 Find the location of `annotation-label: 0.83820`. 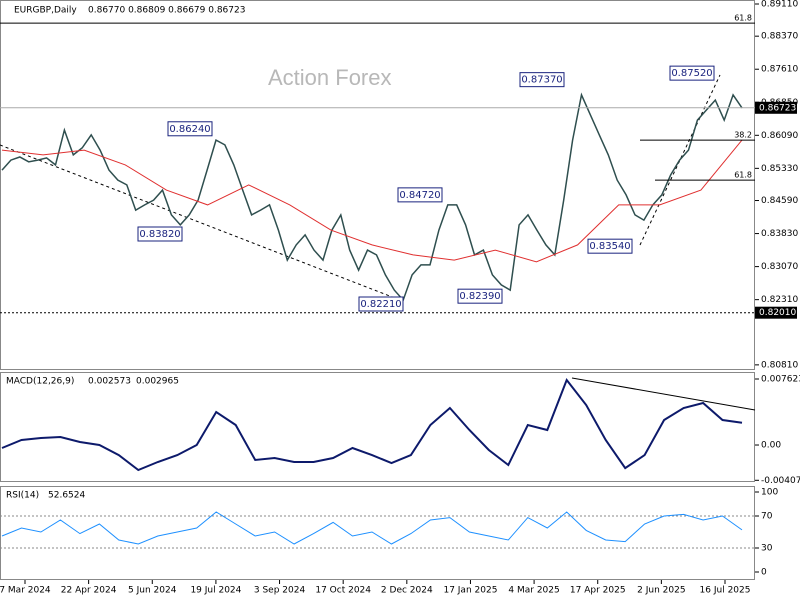

annotation-label: 0.83820 is located at coordinates (159, 234).